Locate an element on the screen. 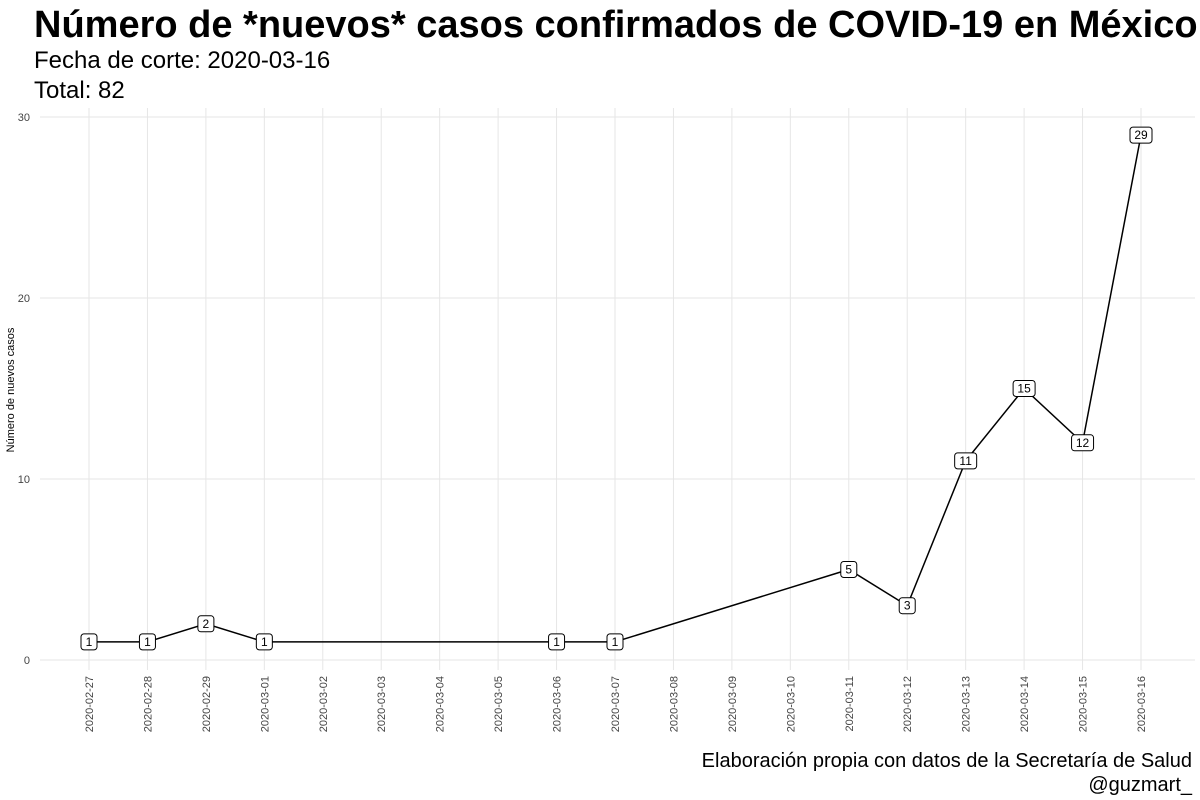 This screenshot has height=800, width=1200. y-tick-label: 10 is located at coordinates (24, 480).